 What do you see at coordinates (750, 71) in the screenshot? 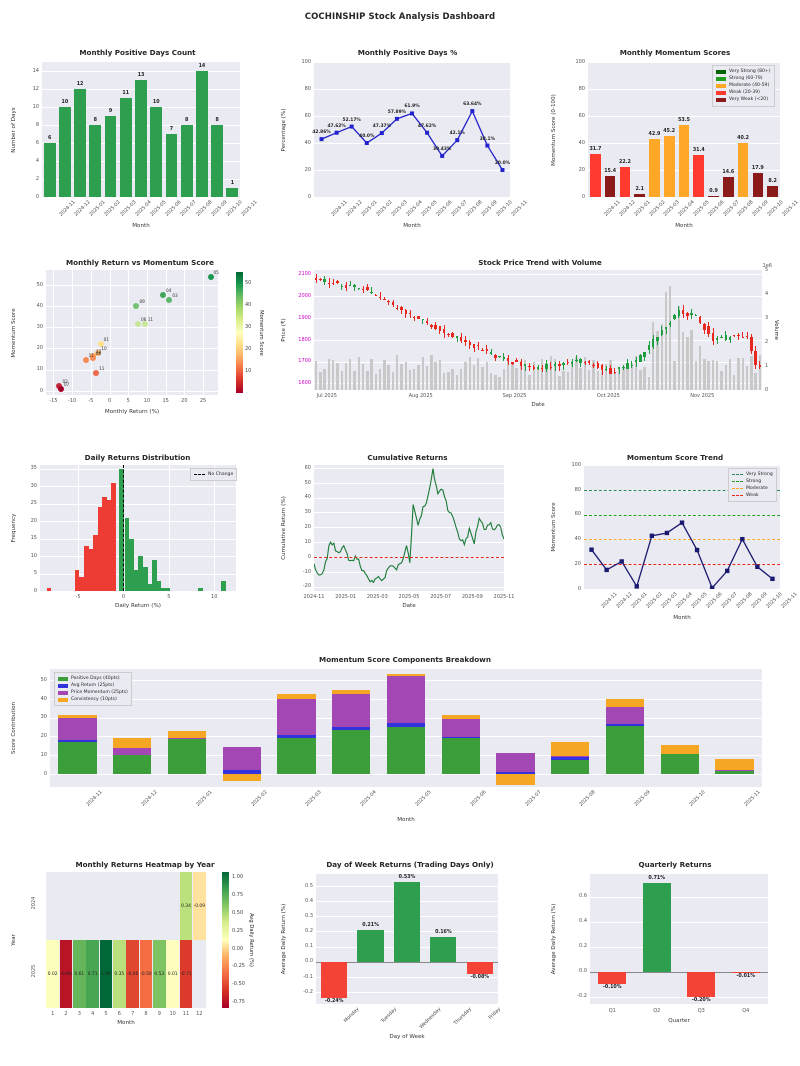
I see `legend-label: Very Strong (80+)` at bounding box center [750, 71].